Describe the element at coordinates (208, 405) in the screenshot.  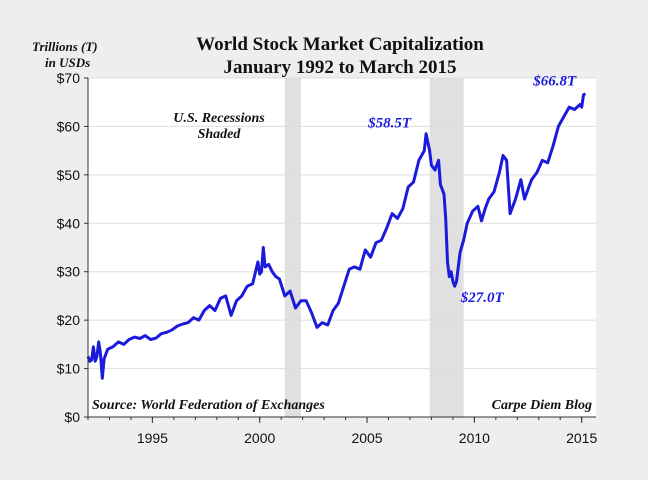
I see `source-note: Source: World Federation of Exchanges` at that location.